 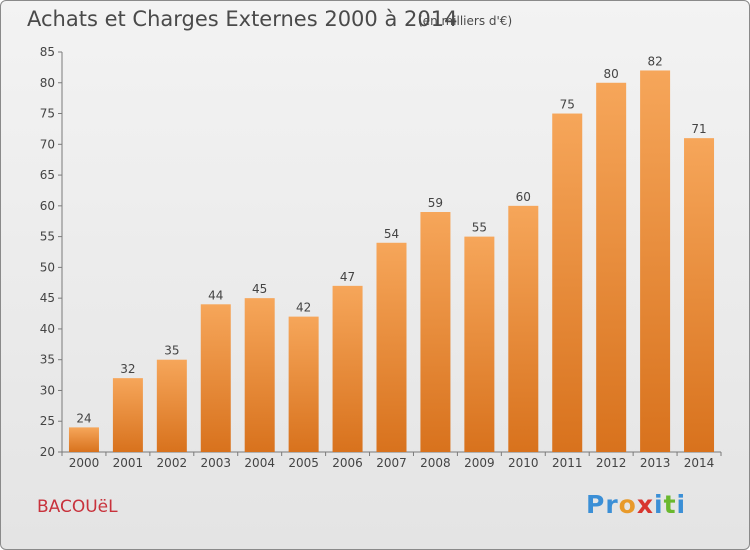 What do you see at coordinates (523, 197) in the screenshot?
I see `value-label-2010: 60` at bounding box center [523, 197].